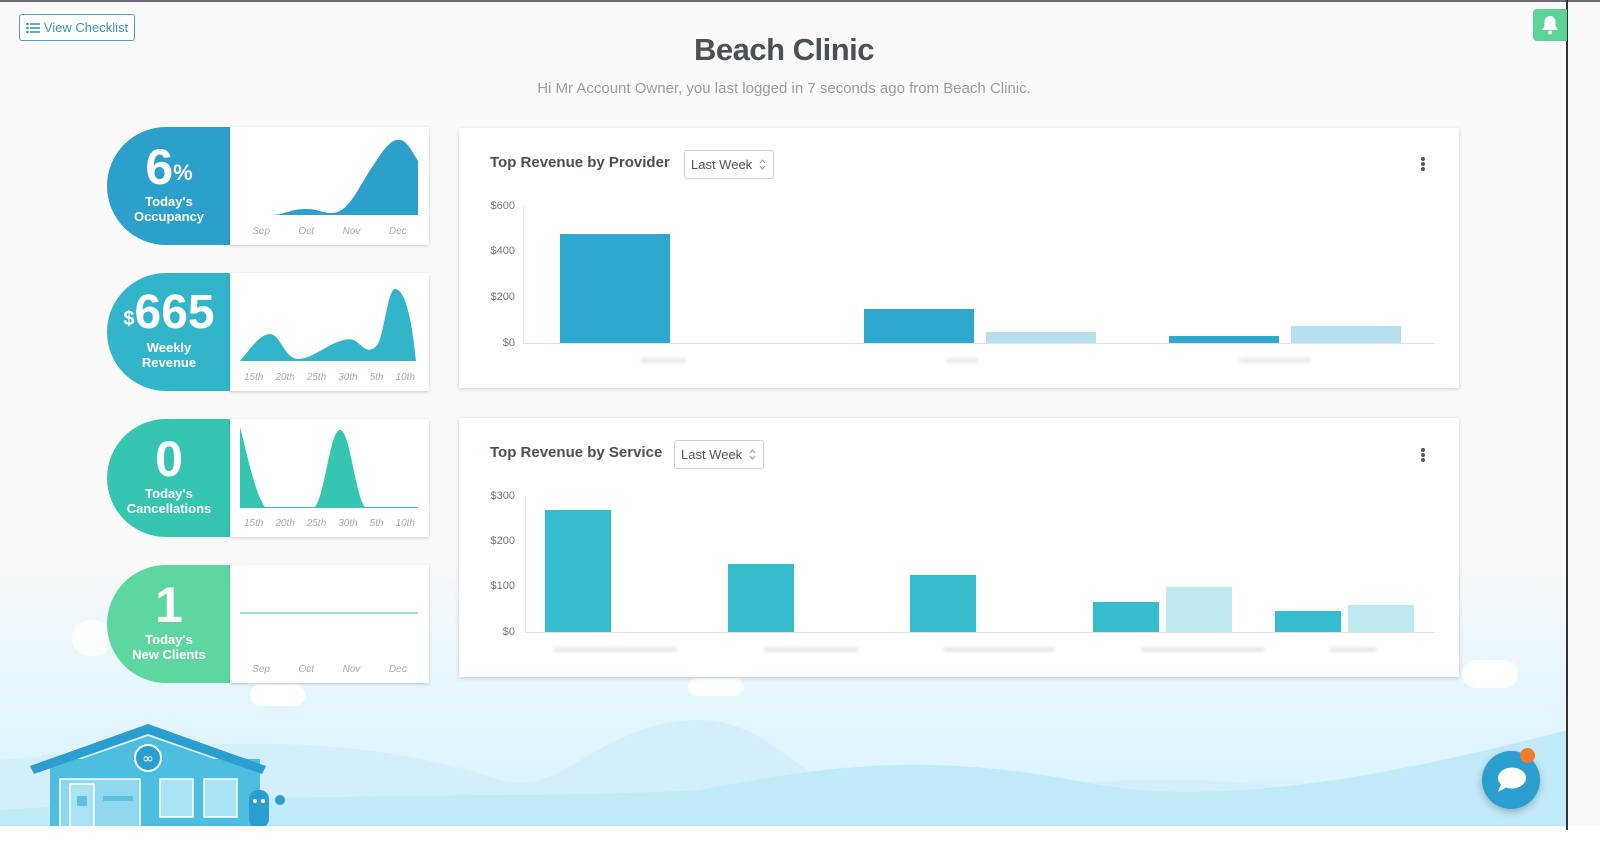 This screenshot has height=845, width=1600. Describe the element at coordinates (979, 275) in the screenshot. I see `provider-bar-chart` at that location.